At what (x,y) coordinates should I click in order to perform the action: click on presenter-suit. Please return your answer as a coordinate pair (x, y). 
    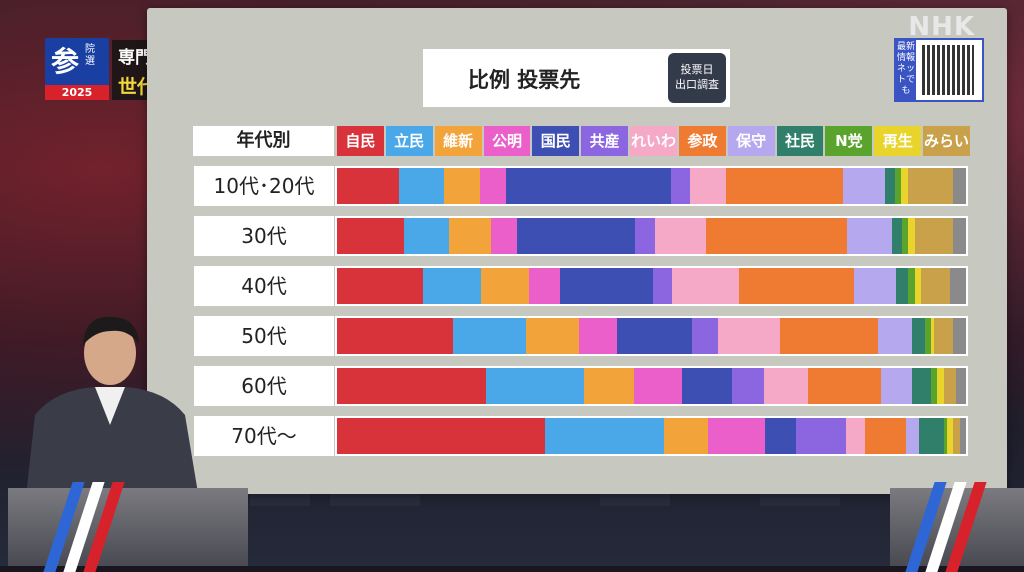
    Looking at the image, I should click on (112, 446).